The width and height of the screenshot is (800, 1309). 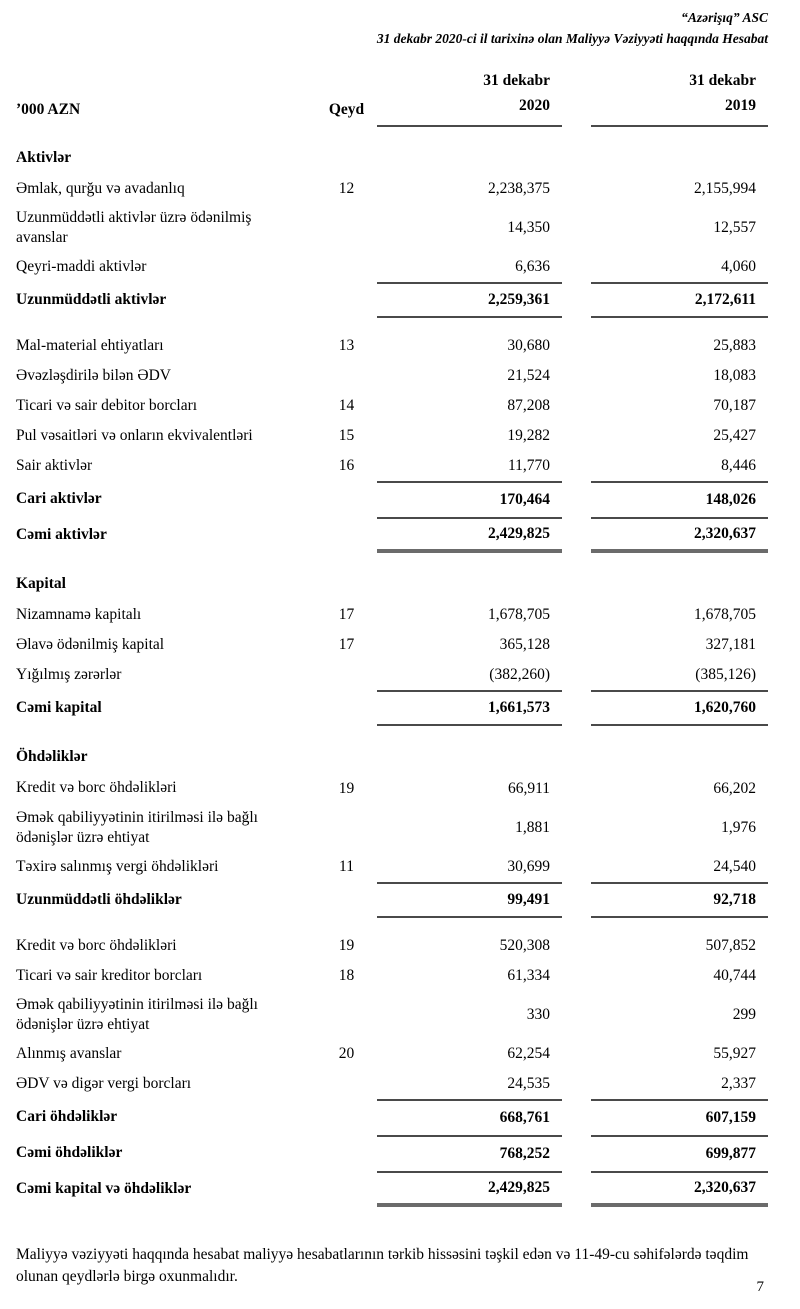 What do you see at coordinates (67, 1117) in the screenshot?
I see `row-label: Cari öhdəliklər` at bounding box center [67, 1117].